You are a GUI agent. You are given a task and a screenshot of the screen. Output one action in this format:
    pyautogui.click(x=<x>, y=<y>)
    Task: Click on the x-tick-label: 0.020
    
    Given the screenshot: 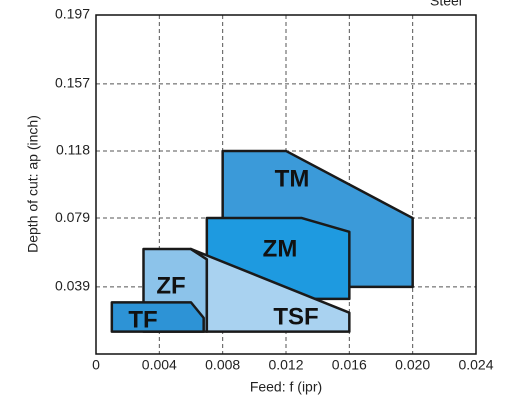 What is the action you would take?
    pyautogui.click(x=412, y=365)
    